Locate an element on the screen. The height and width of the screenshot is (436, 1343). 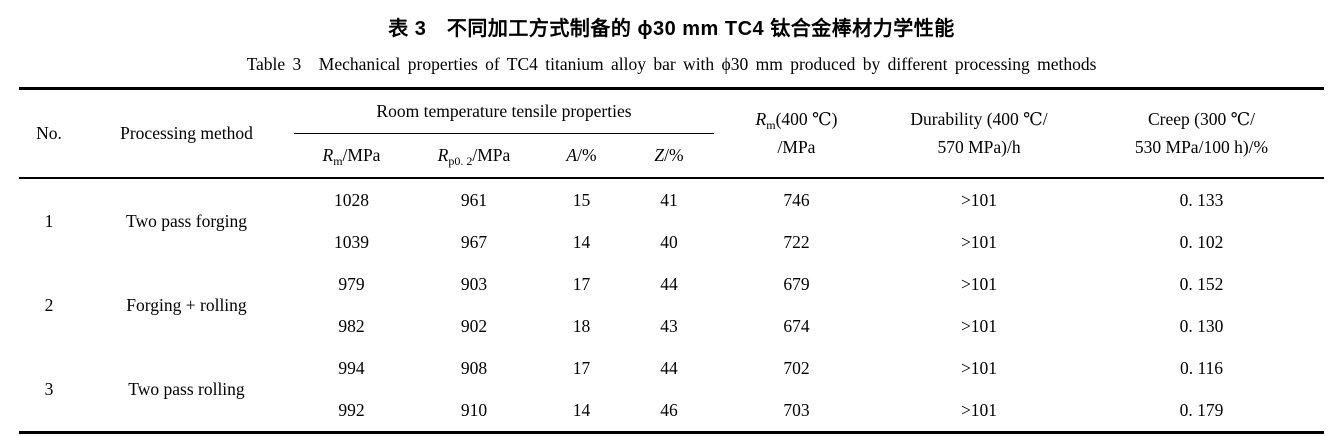
cell-rm-400: 702 is located at coordinates (796, 367).